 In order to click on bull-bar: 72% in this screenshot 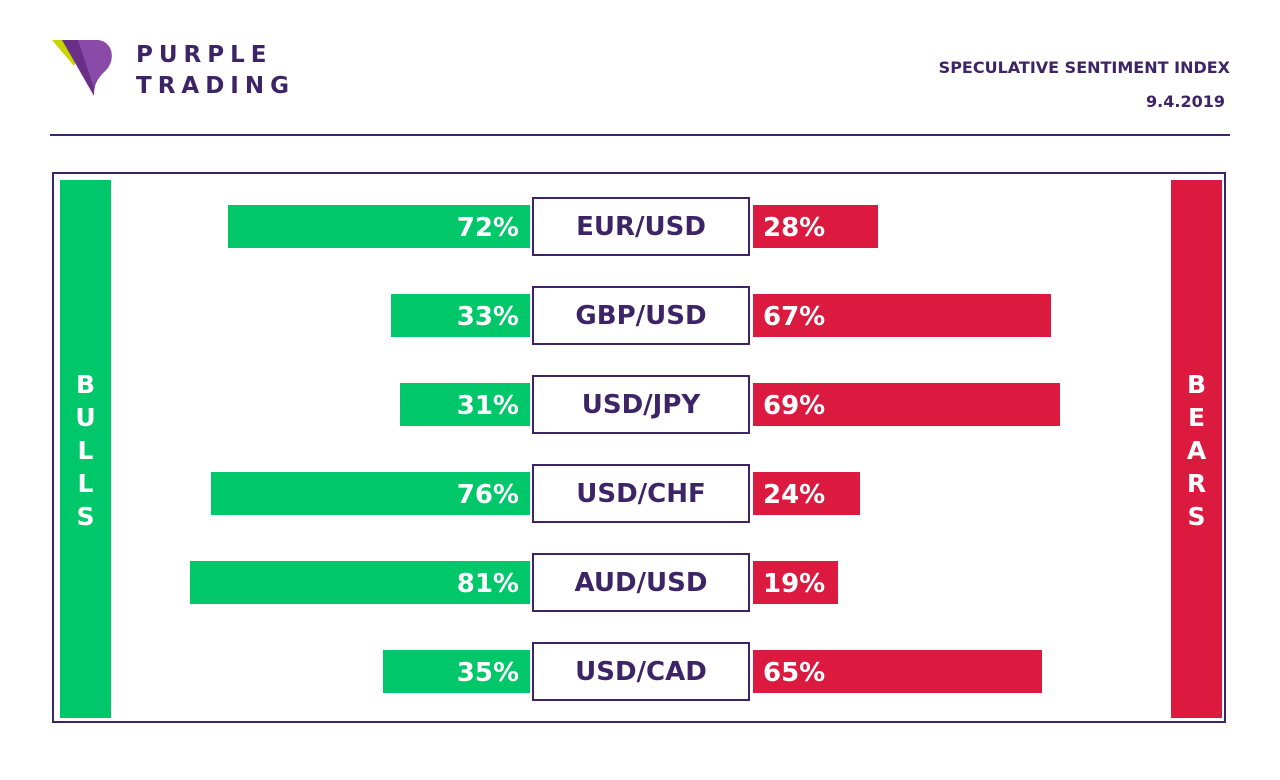, I will do `click(378, 226)`.